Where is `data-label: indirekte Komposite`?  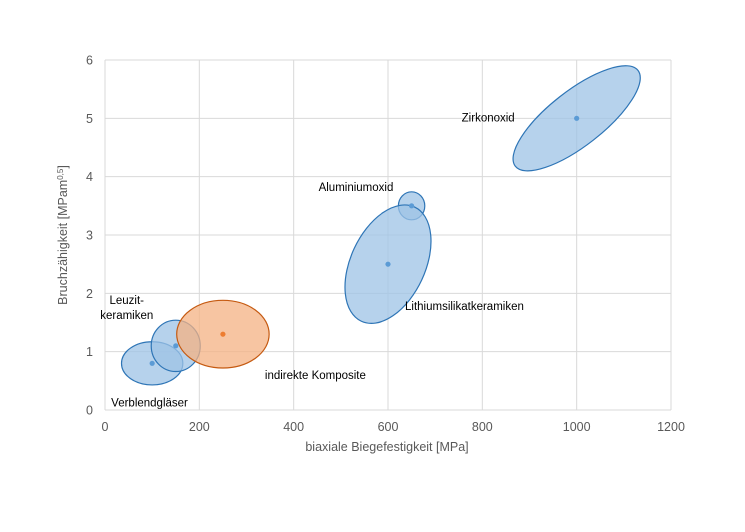 data-label: indirekte Komposite is located at coordinates (315, 376).